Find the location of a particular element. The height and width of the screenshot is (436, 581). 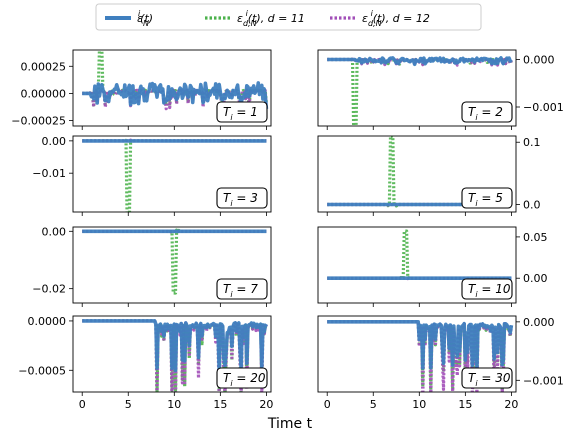

y-tick-label: 0.1 is located at coordinates (532, 142).